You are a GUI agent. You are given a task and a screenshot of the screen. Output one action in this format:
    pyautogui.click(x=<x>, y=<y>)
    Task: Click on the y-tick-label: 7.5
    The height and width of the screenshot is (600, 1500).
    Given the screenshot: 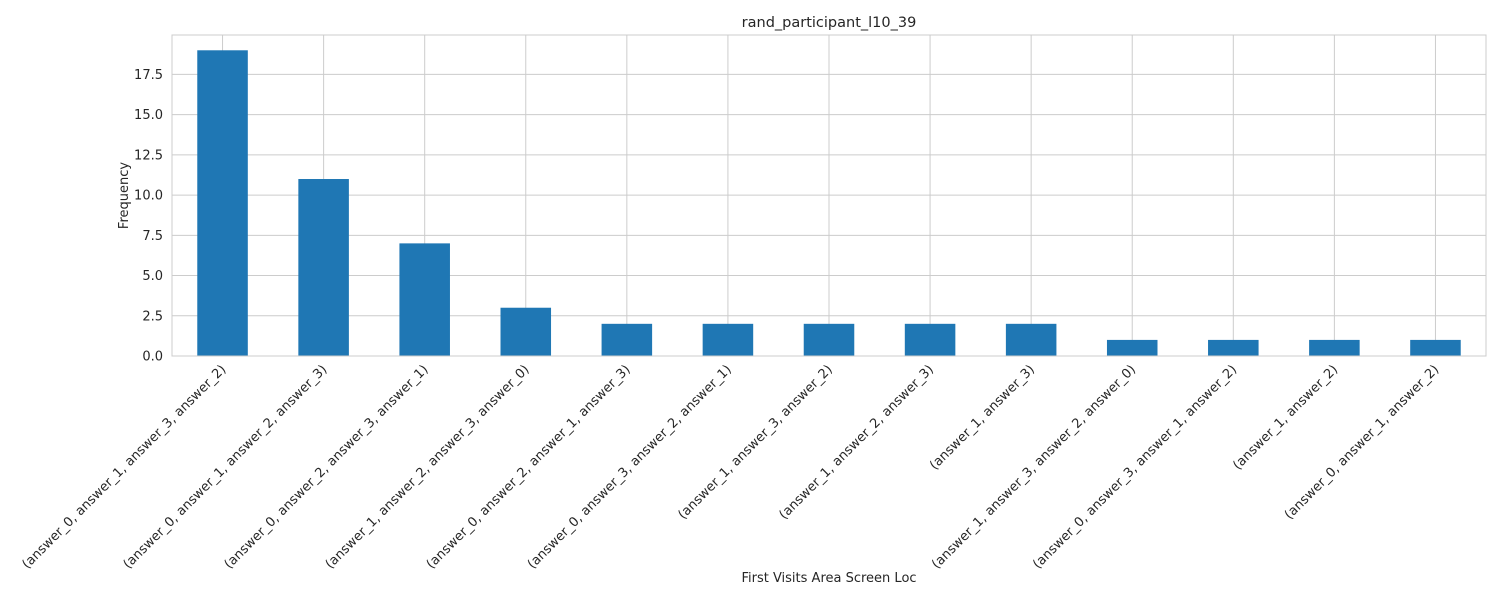 What is the action you would take?
    pyautogui.click(x=152, y=236)
    